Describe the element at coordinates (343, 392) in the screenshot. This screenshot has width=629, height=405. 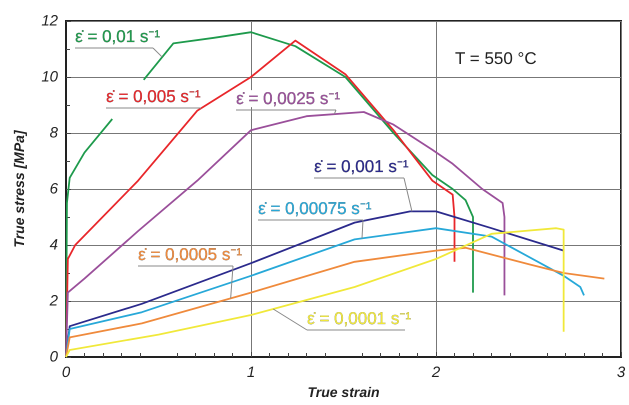
I see `x-axis-title: True strain` at that location.